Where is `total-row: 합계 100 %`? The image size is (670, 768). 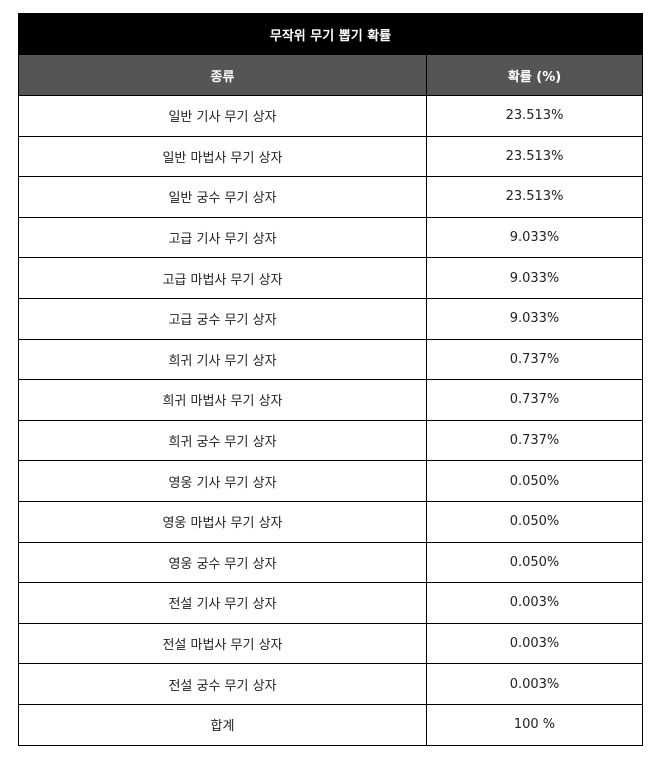 total-row: 합계 100 % is located at coordinates (330, 724).